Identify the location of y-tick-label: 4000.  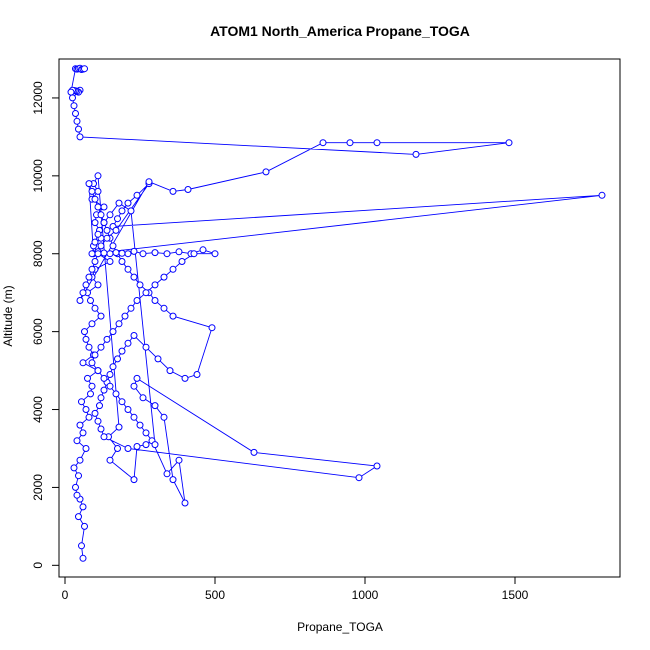
(38, 409).